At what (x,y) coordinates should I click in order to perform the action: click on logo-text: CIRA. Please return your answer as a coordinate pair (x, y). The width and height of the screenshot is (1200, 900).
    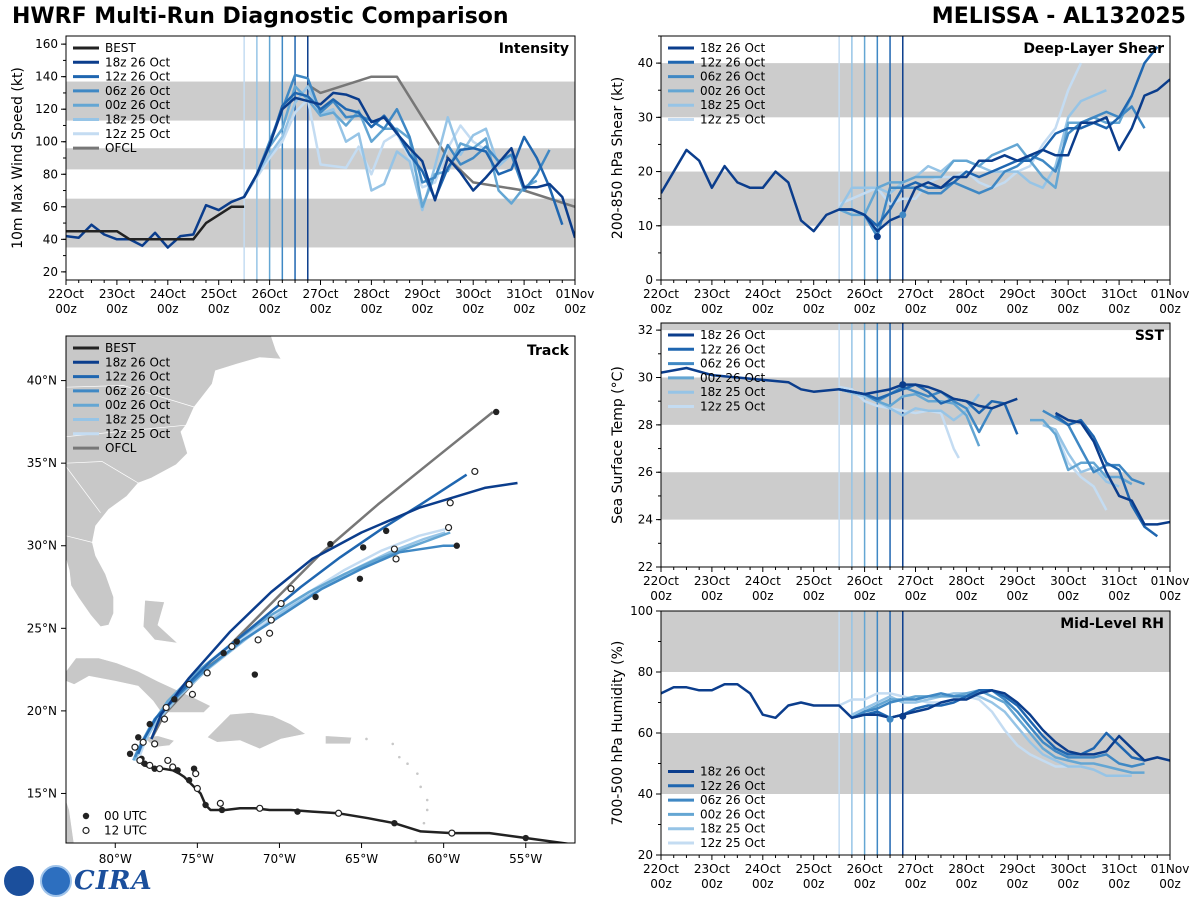
    Looking at the image, I should click on (113, 881).